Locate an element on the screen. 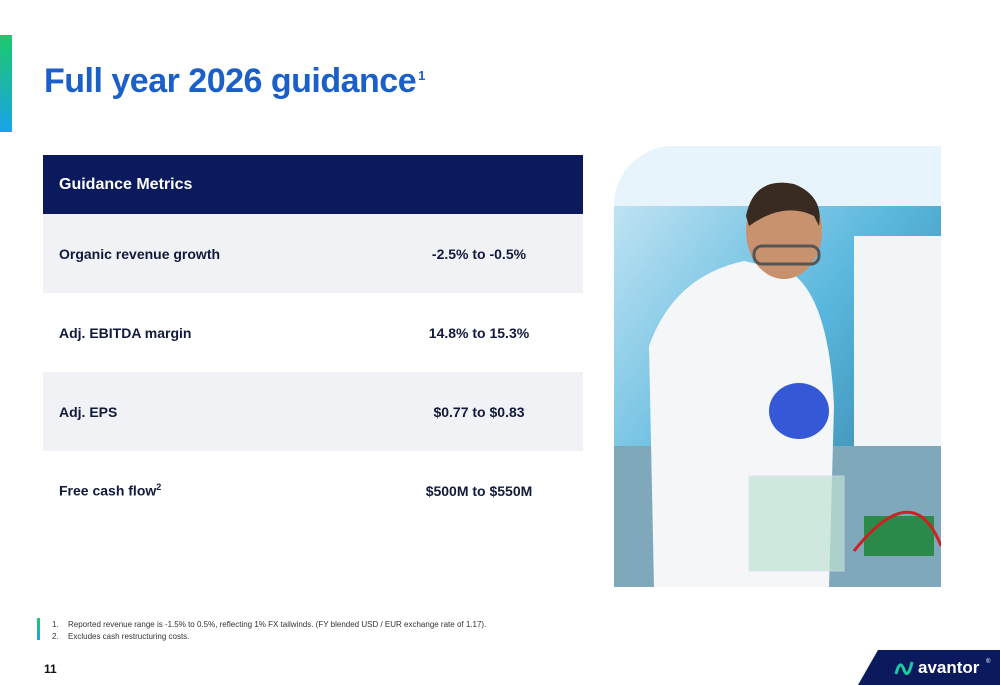 The height and width of the screenshot is (685, 1000). value: $500M to $550M is located at coordinates (479, 490).